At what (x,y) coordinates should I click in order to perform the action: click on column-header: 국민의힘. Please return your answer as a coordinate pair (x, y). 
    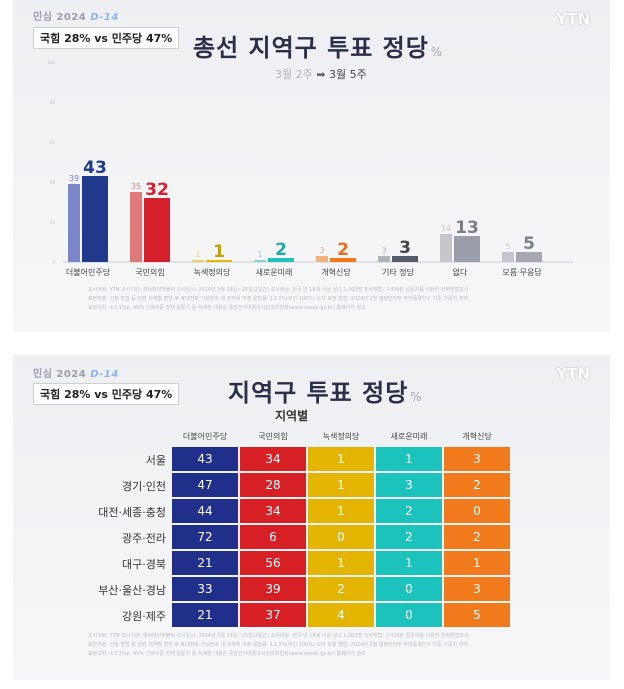
    Looking at the image, I should click on (273, 436).